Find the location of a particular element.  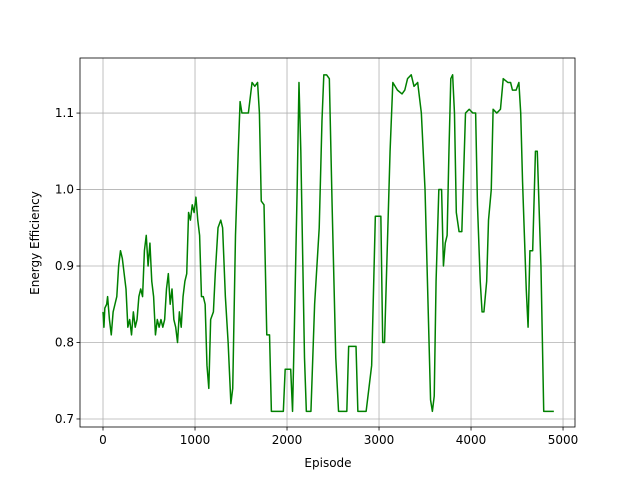

x-tick-label: 3000 is located at coordinates (379, 440).